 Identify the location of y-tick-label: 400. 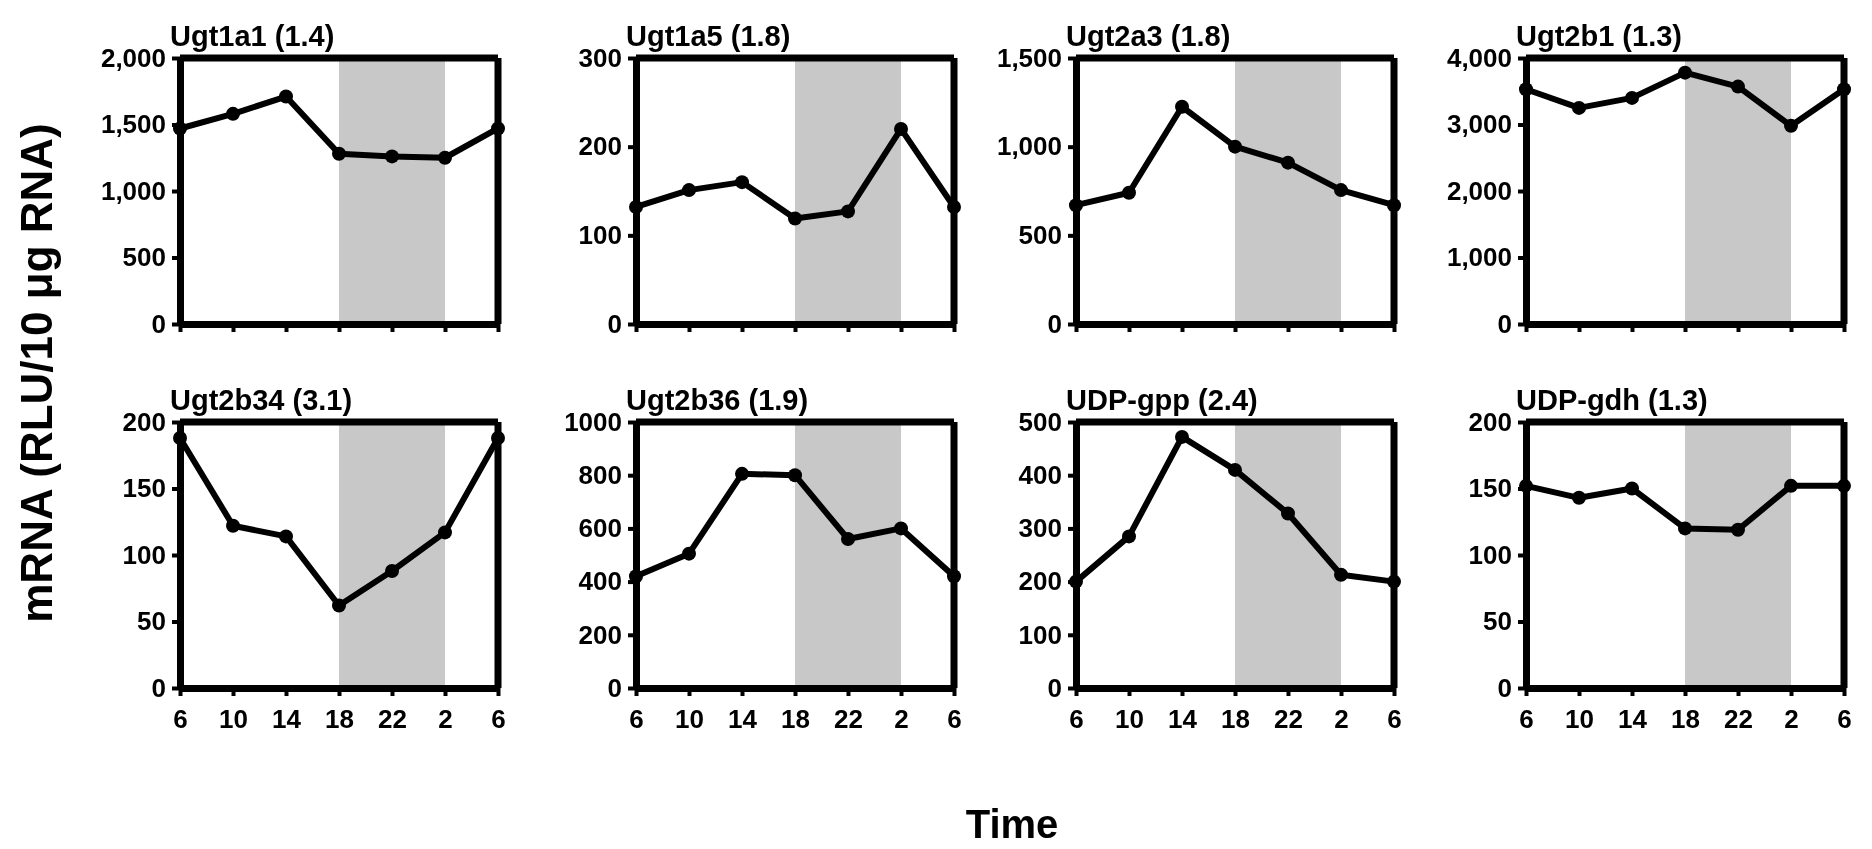
(1040, 475).